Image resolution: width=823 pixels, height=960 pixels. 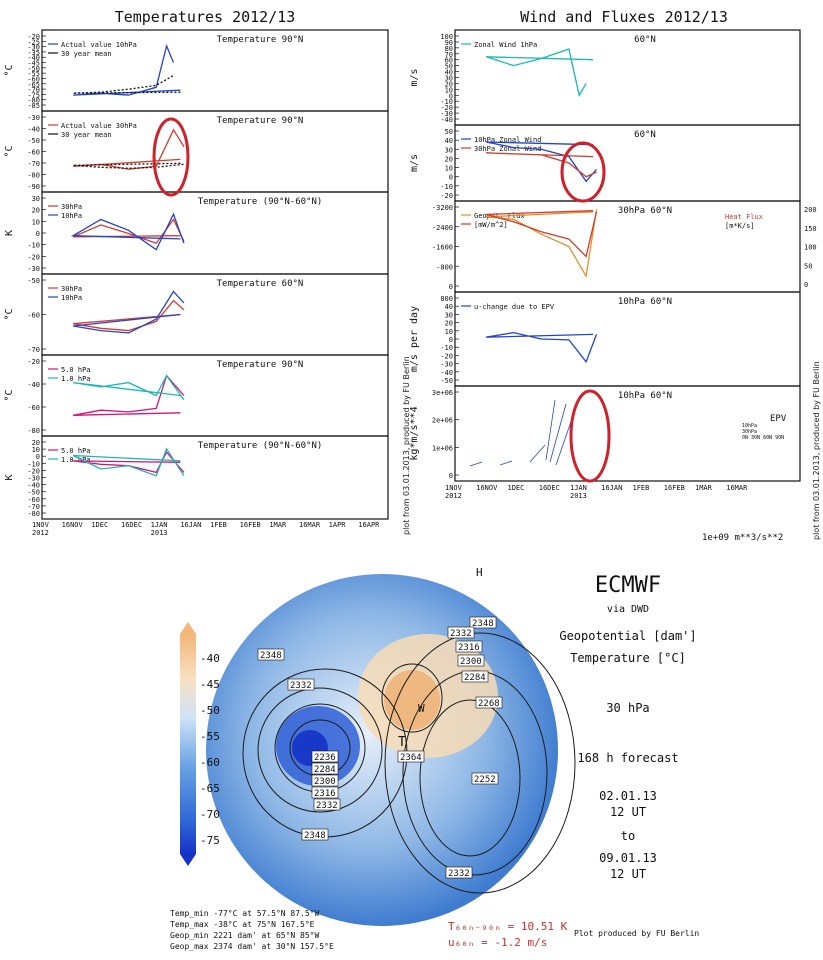 I want to click on left-legend-label: 30hPa, so click(x=71, y=207).